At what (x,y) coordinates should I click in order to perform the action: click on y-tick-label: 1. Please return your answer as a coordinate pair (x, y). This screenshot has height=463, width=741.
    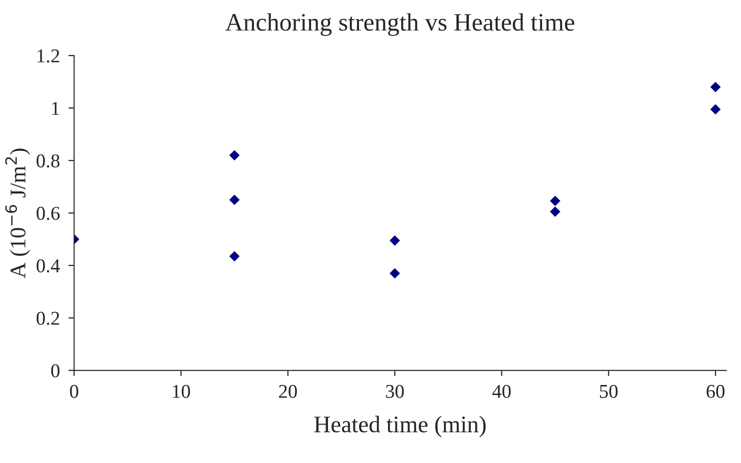
    Looking at the image, I should click on (56, 108).